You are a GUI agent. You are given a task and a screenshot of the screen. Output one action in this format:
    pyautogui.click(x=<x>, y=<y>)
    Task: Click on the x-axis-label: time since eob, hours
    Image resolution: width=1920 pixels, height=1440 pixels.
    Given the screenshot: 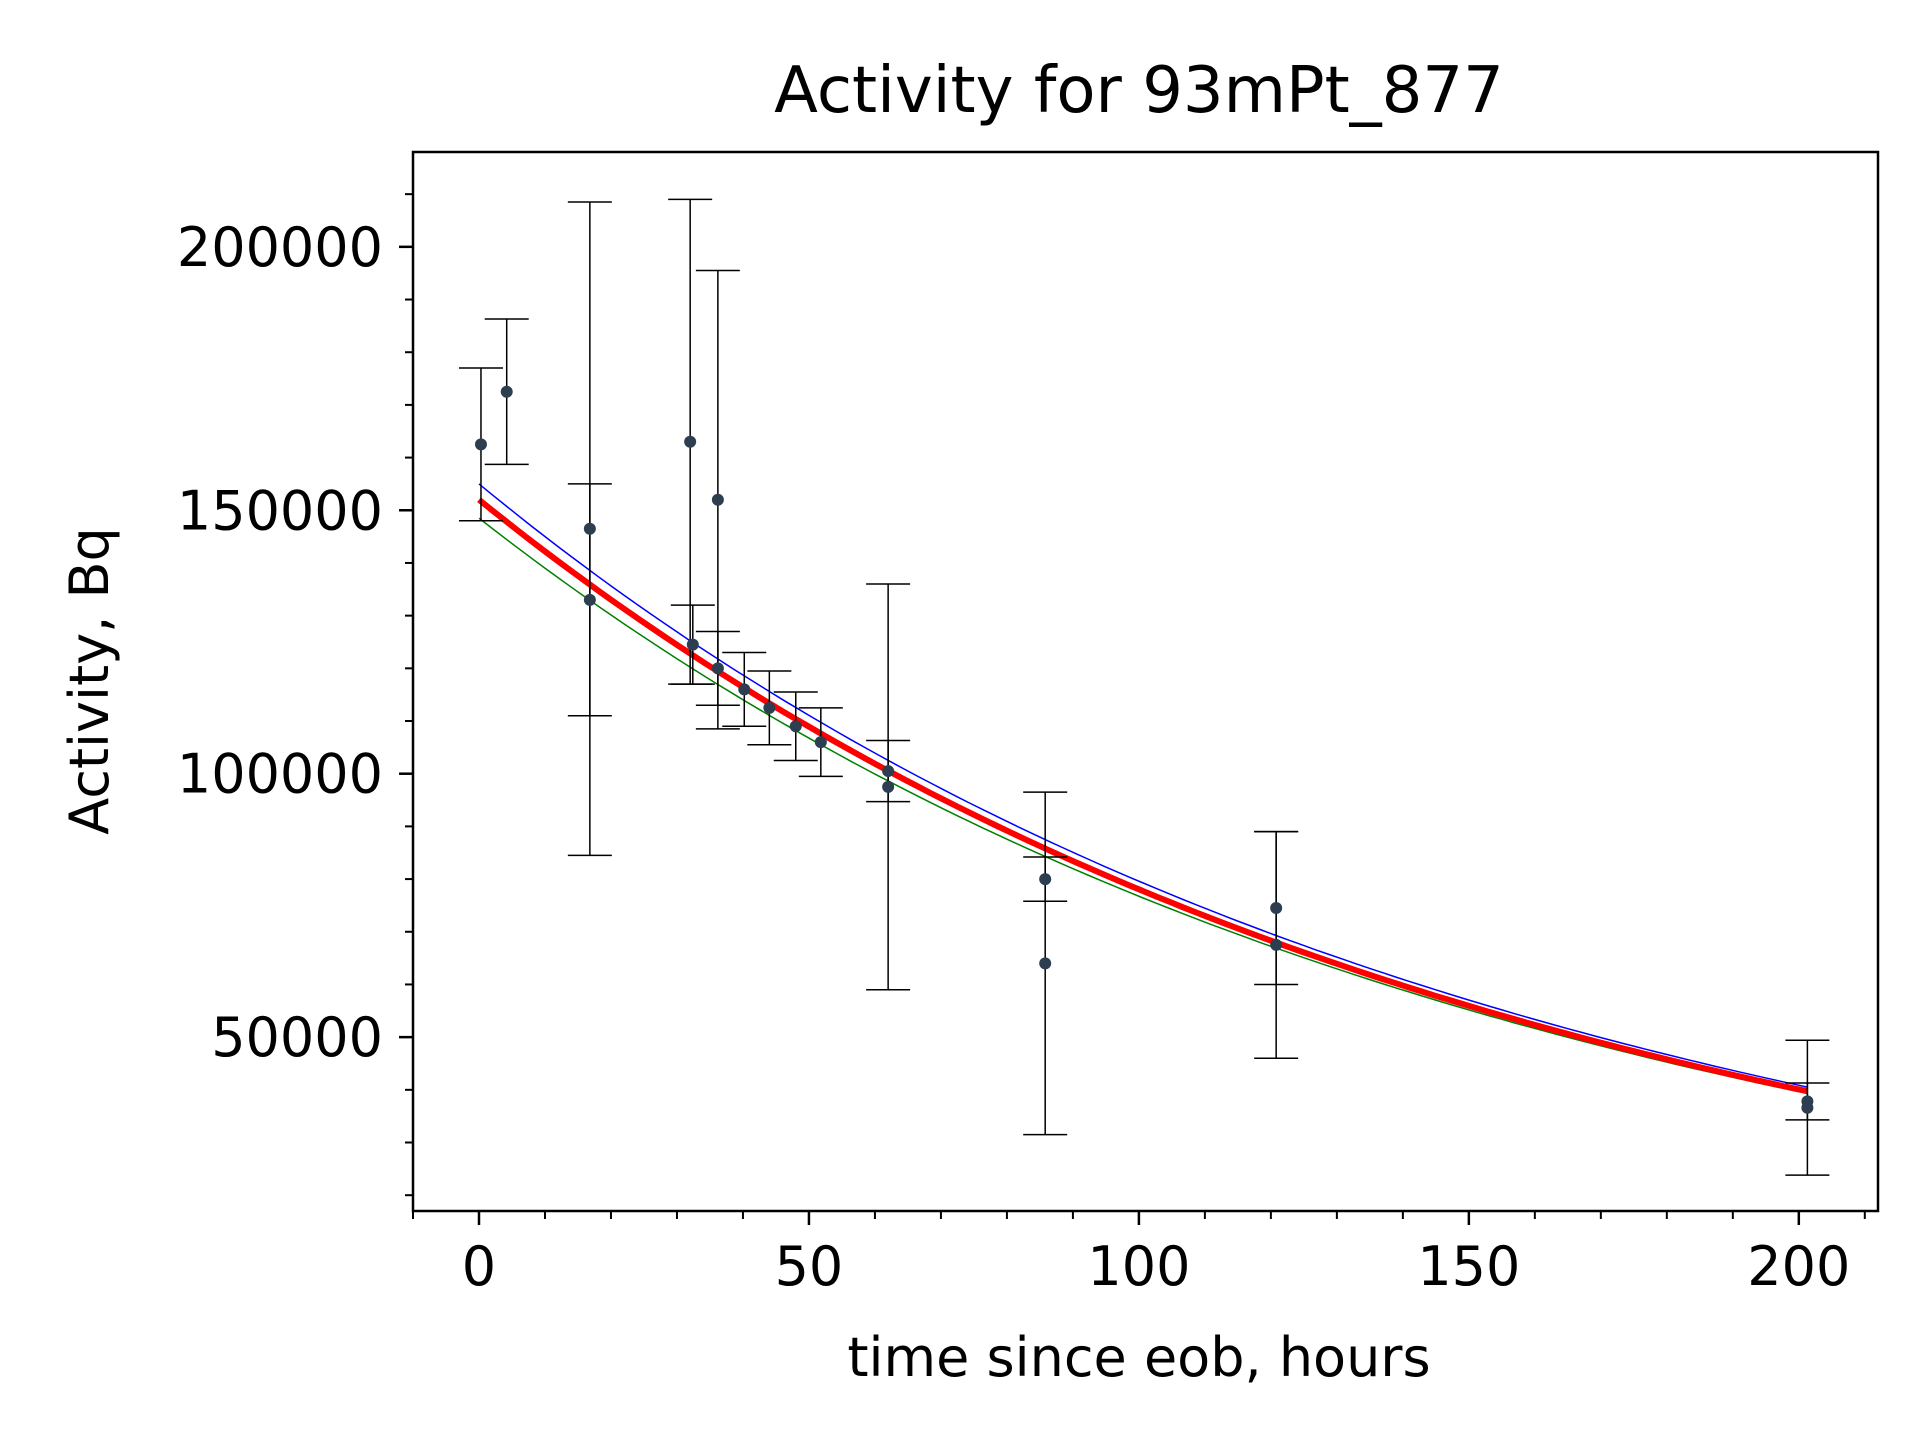 What is the action you would take?
    pyautogui.click(x=1138, y=1357)
    